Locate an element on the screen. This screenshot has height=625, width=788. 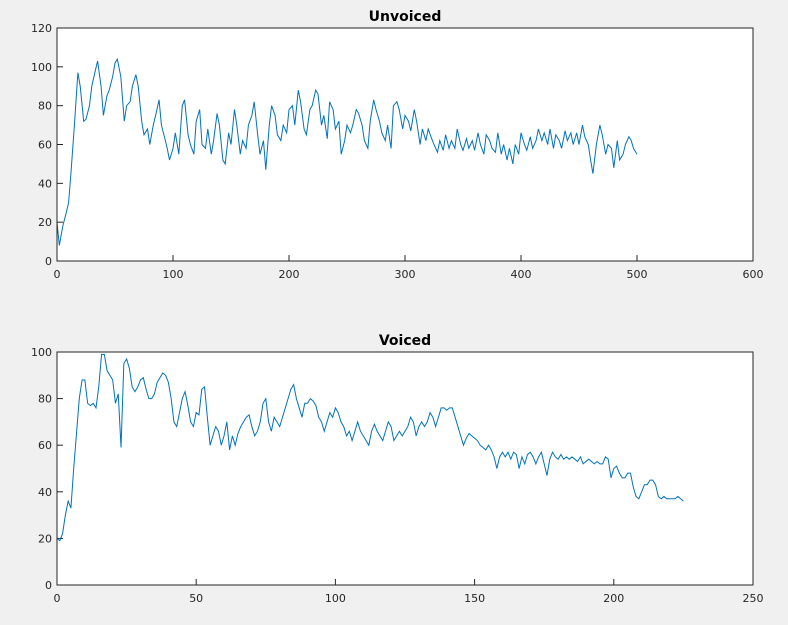
x-tick-label: 300 is located at coordinates (405, 274).